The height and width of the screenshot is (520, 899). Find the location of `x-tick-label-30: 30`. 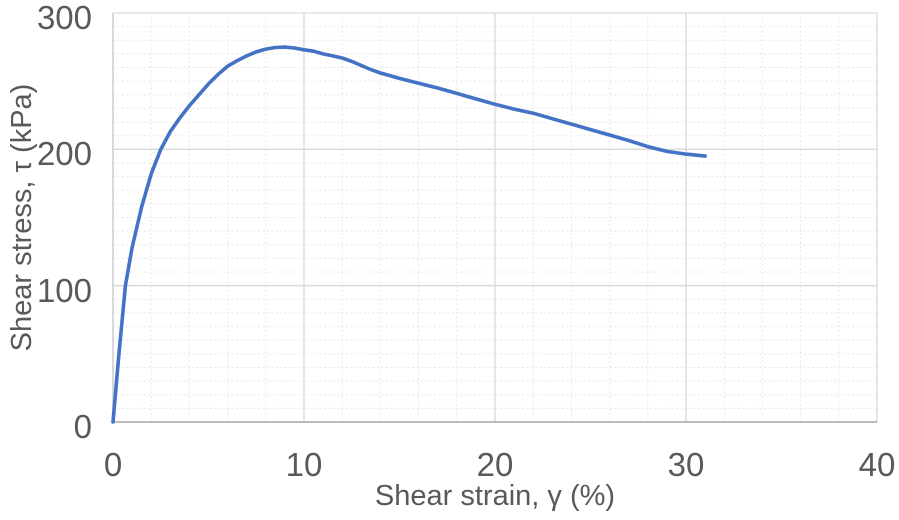

x-tick-label-30: 30 is located at coordinates (686, 464).